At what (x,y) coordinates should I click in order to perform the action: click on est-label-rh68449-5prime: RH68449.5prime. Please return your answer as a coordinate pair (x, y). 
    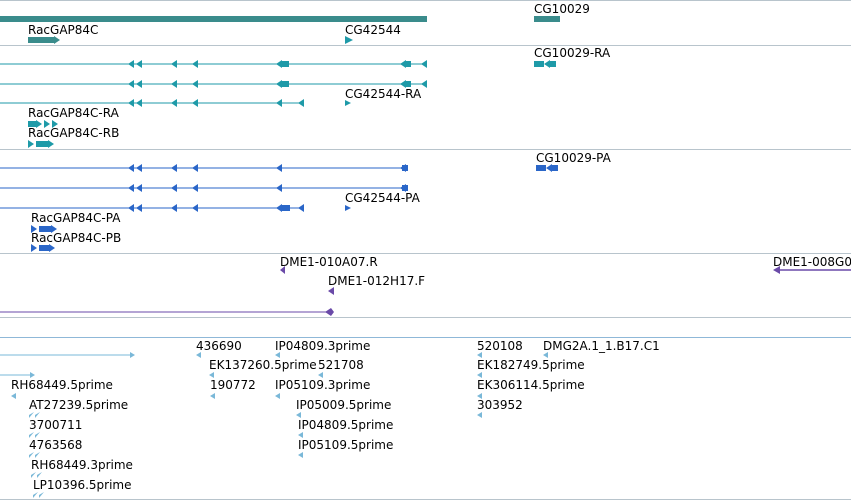
    Looking at the image, I should click on (62, 385).